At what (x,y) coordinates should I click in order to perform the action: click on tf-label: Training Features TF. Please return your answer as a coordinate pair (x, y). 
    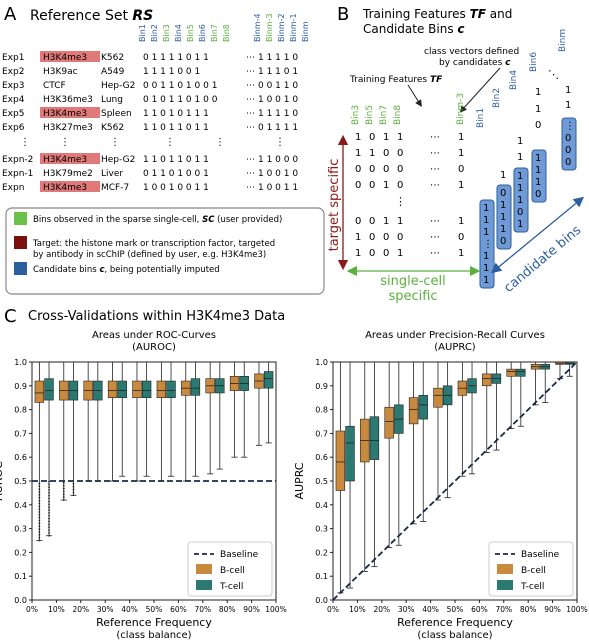
    Looking at the image, I should click on (396, 80).